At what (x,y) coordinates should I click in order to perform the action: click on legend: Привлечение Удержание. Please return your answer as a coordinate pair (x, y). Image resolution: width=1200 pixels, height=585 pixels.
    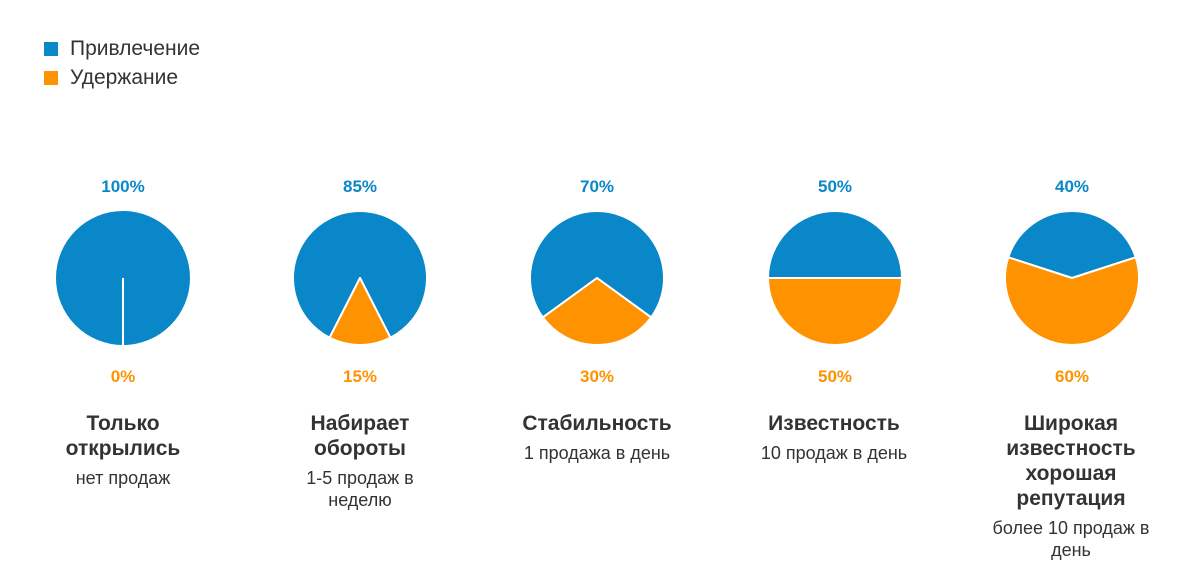
    Looking at the image, I should click on (122, 63).